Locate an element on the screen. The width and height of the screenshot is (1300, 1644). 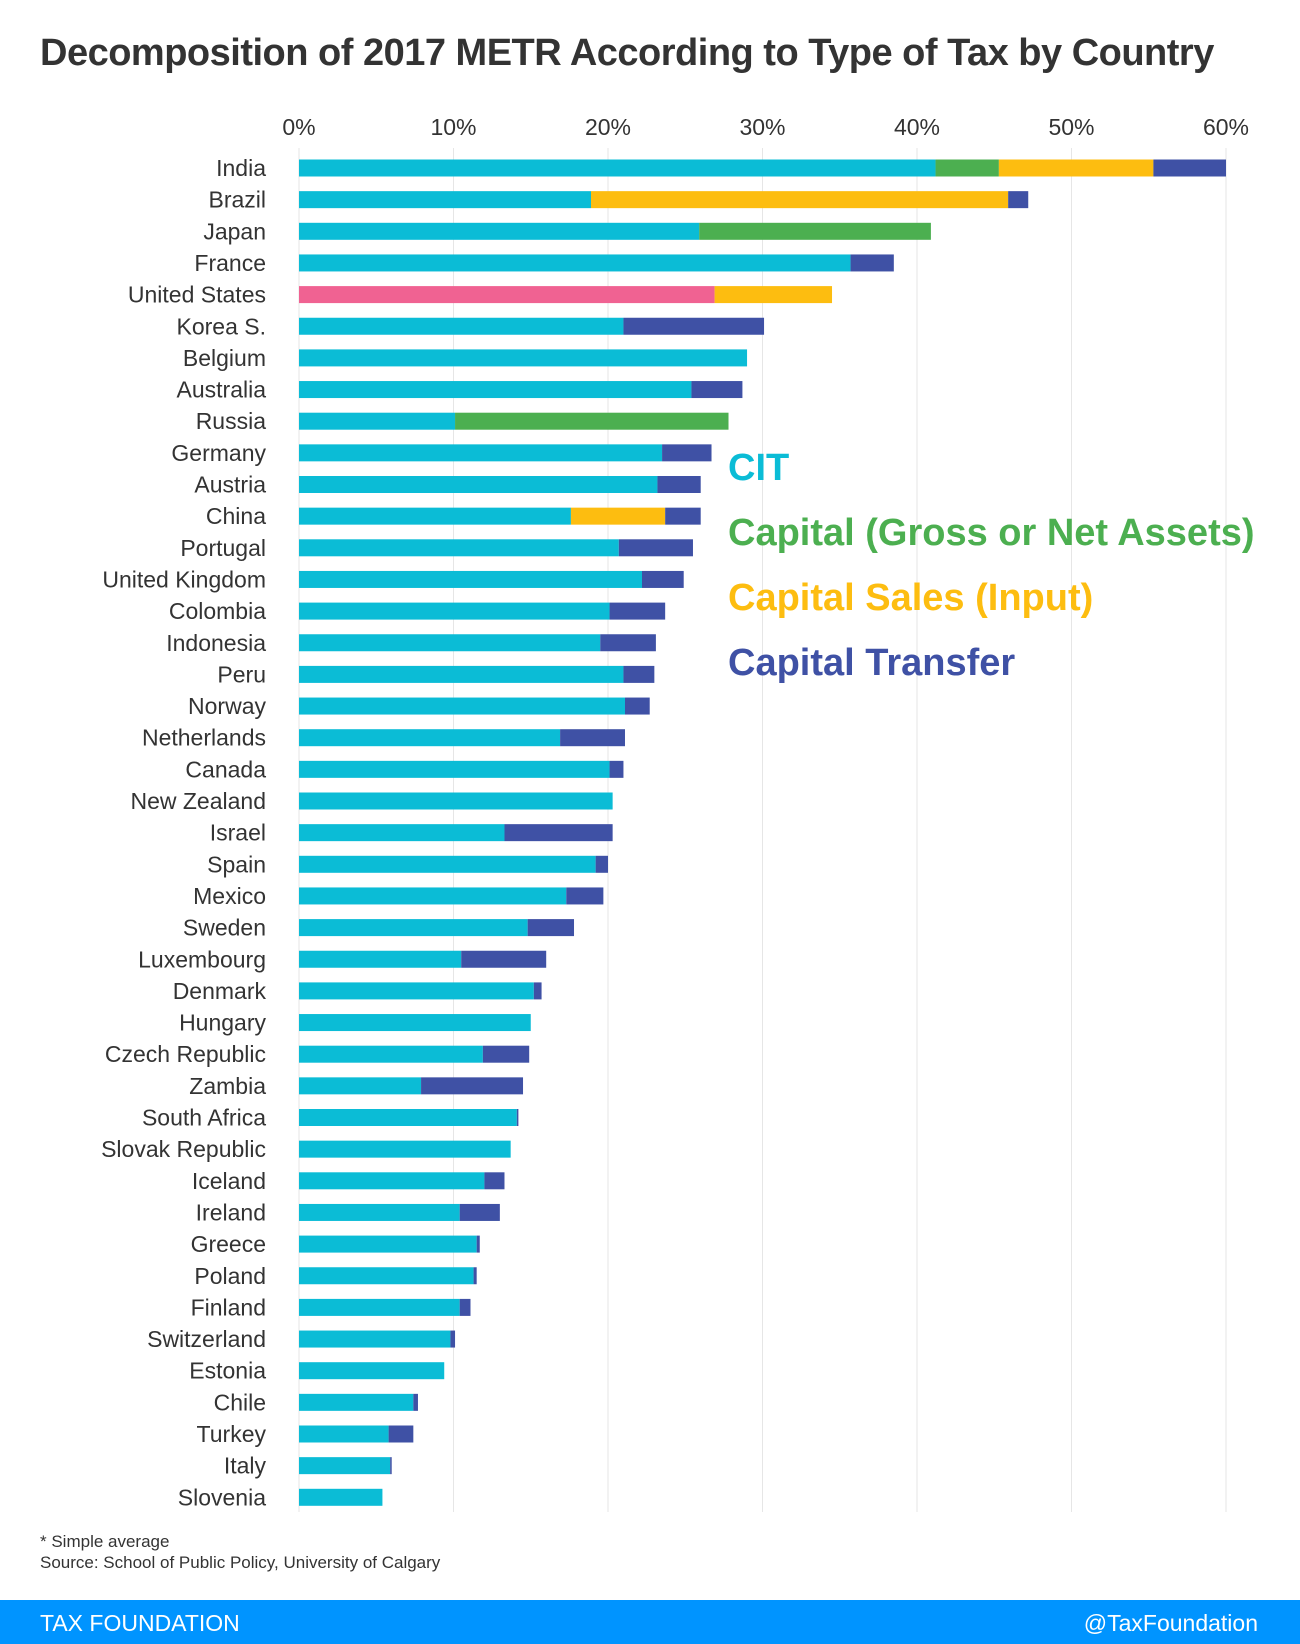
category-label: Poland is located at coordinates (230, 1276).